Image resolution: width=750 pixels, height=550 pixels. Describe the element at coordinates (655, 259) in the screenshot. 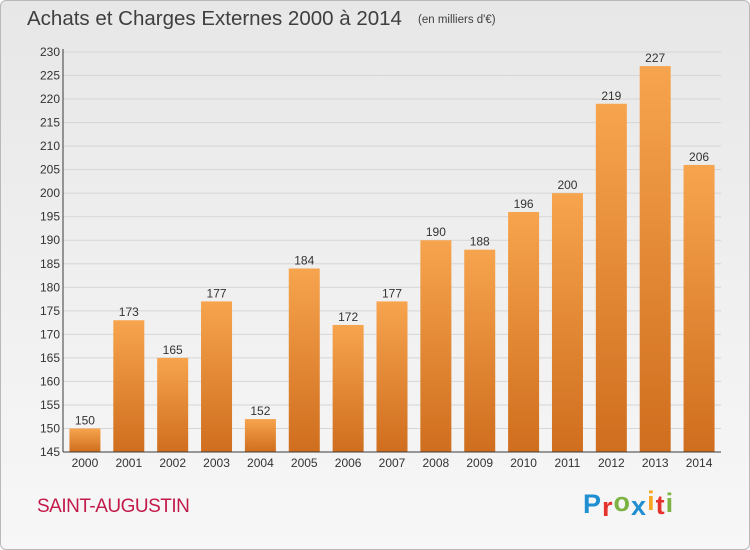

I see `bar-2013` at that location.